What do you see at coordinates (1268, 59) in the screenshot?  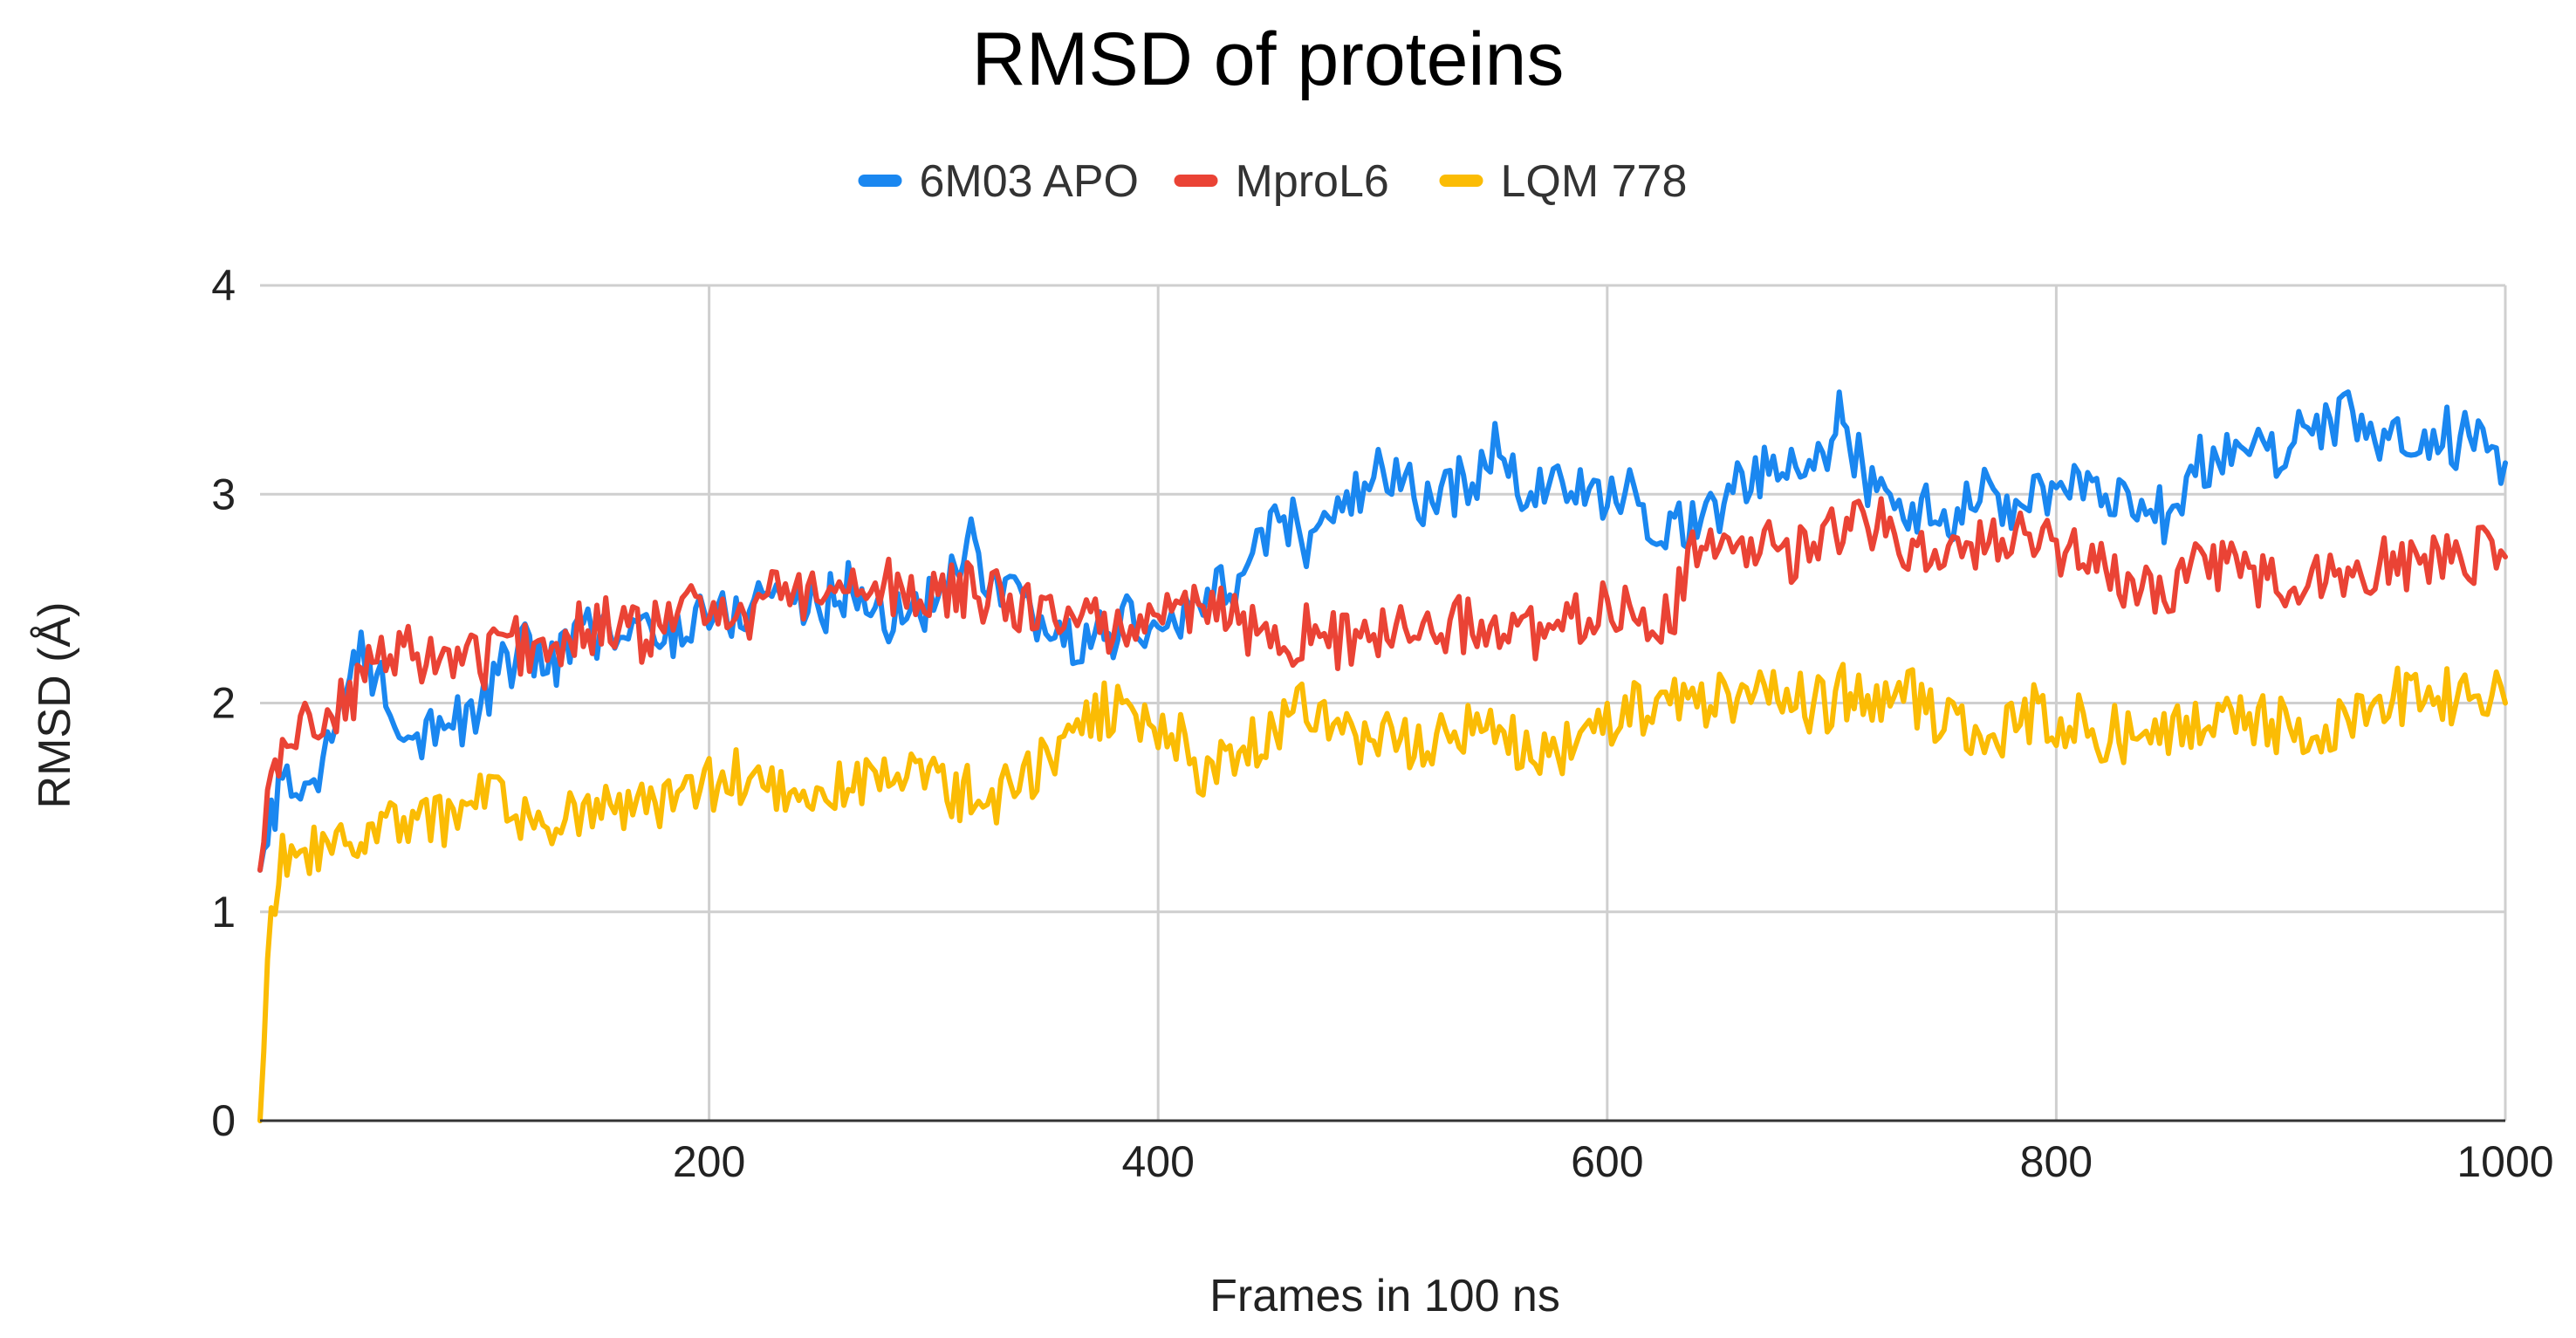 I see `chart-title: RMSD of proteins` at bounding box center [1268, 59].